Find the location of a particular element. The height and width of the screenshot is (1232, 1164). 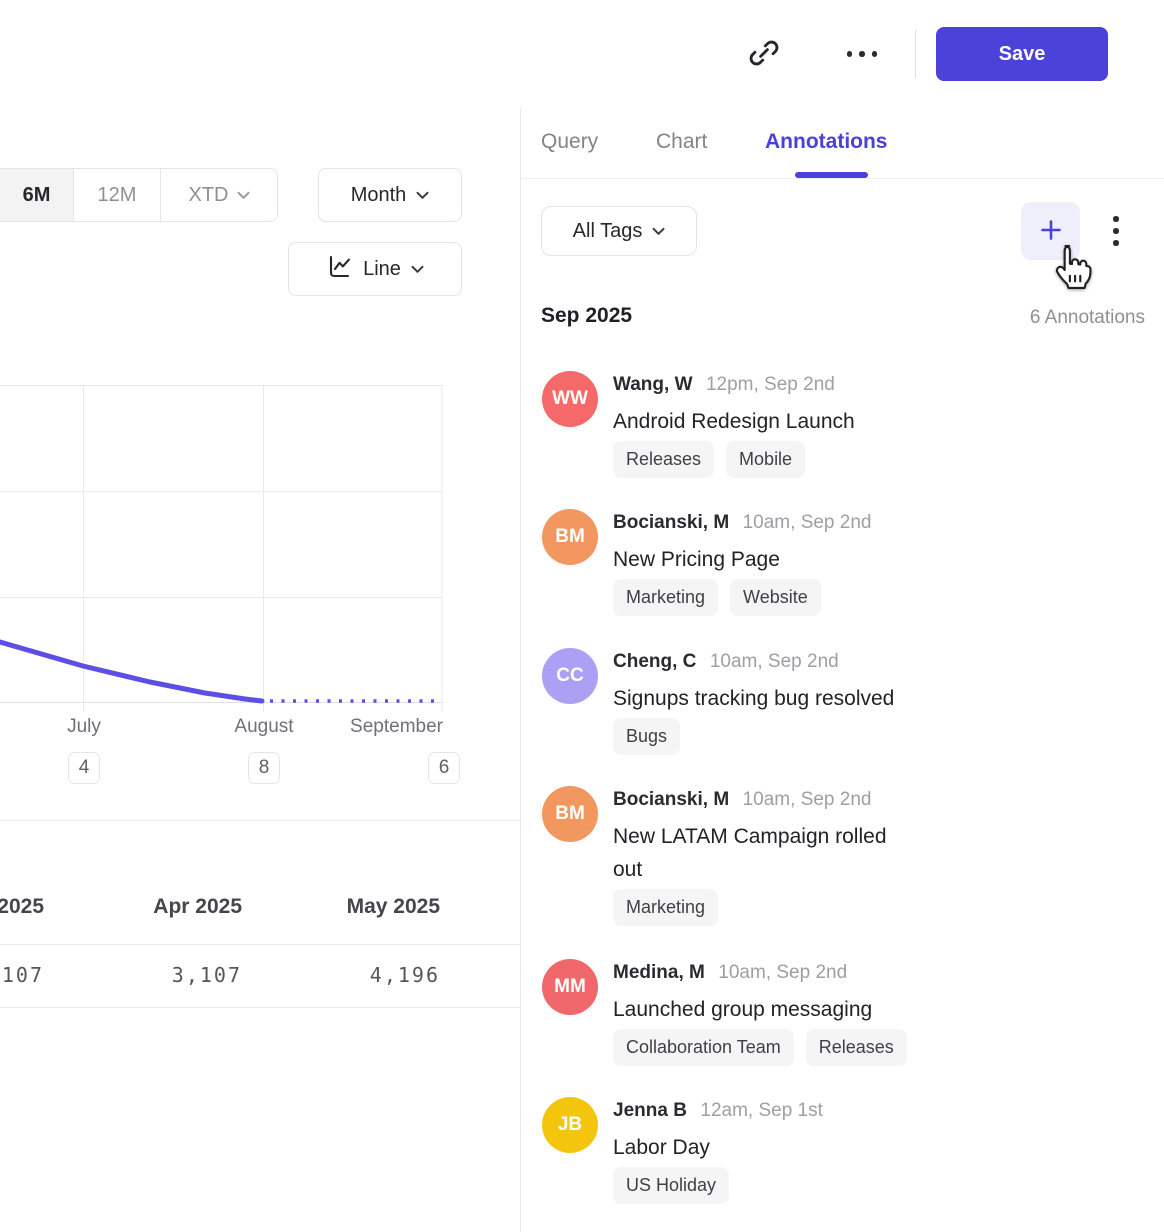

tag-filter-dropdown: All Tags is located at coordinates (619, 231).